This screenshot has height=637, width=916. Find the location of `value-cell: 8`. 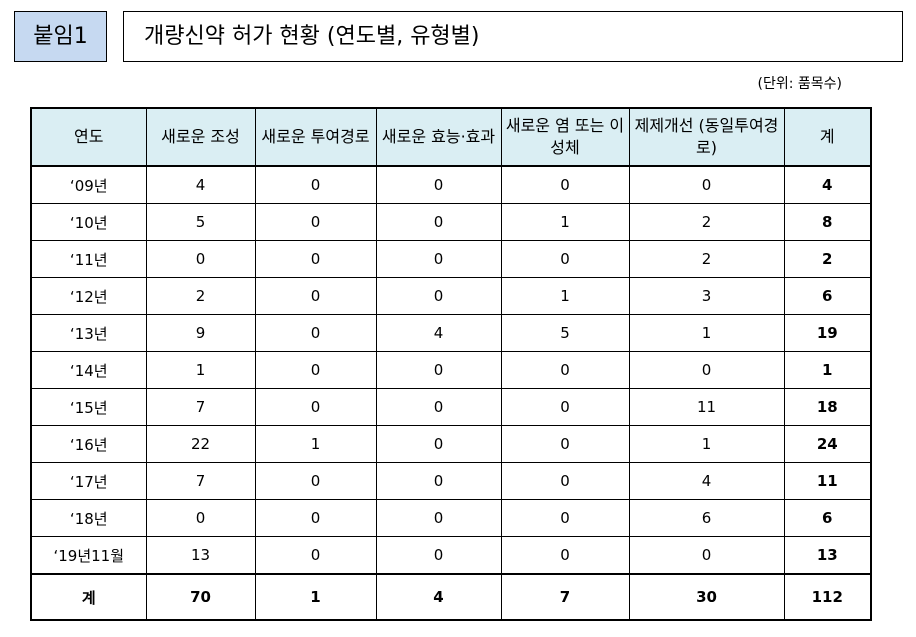

value-cell: 8 is located at coordinates (827, 222).